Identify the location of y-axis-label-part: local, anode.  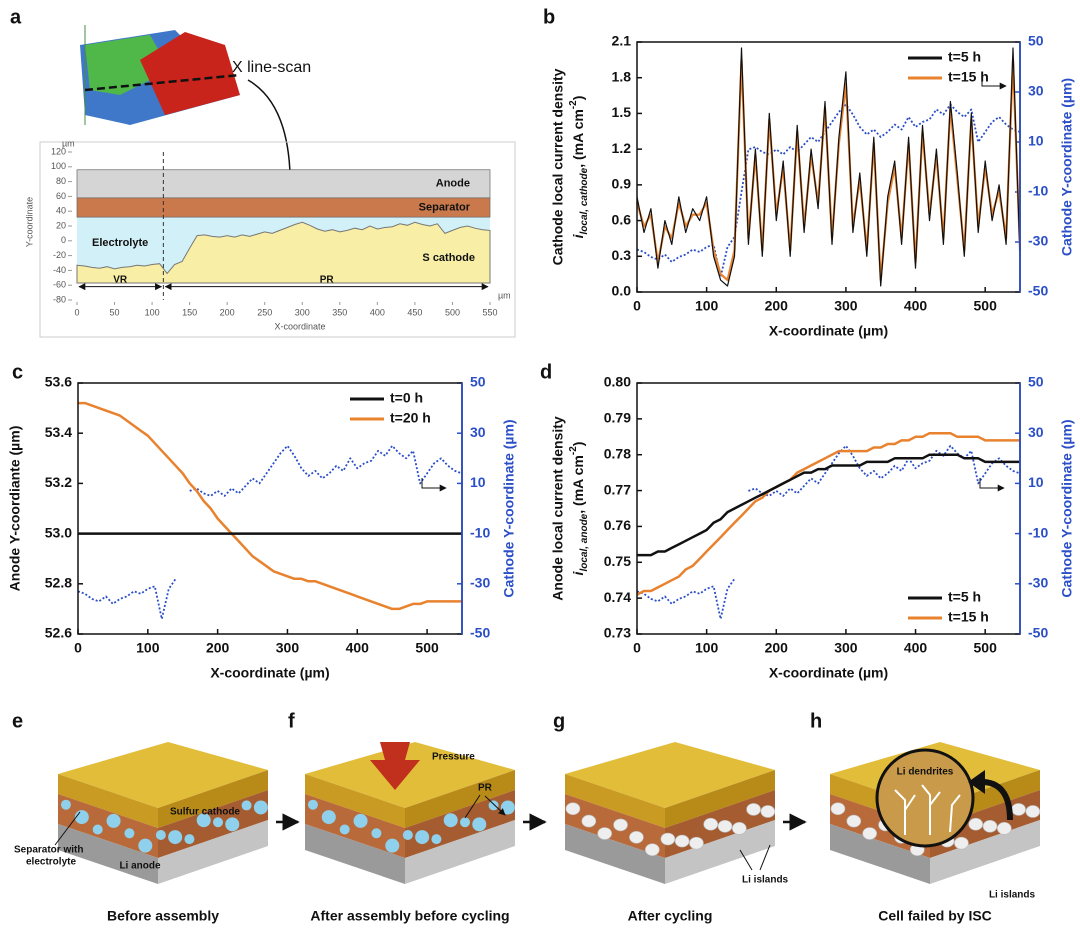
(584, 542).